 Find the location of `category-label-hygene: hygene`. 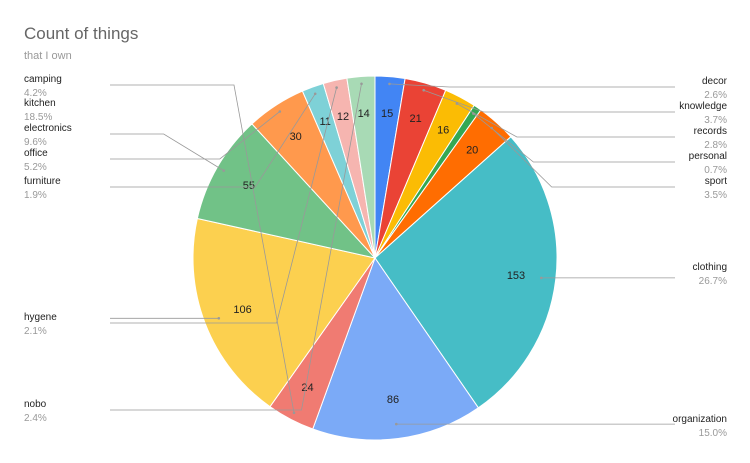

category-label-hygene: hygene is located at coordinates (40, 317).